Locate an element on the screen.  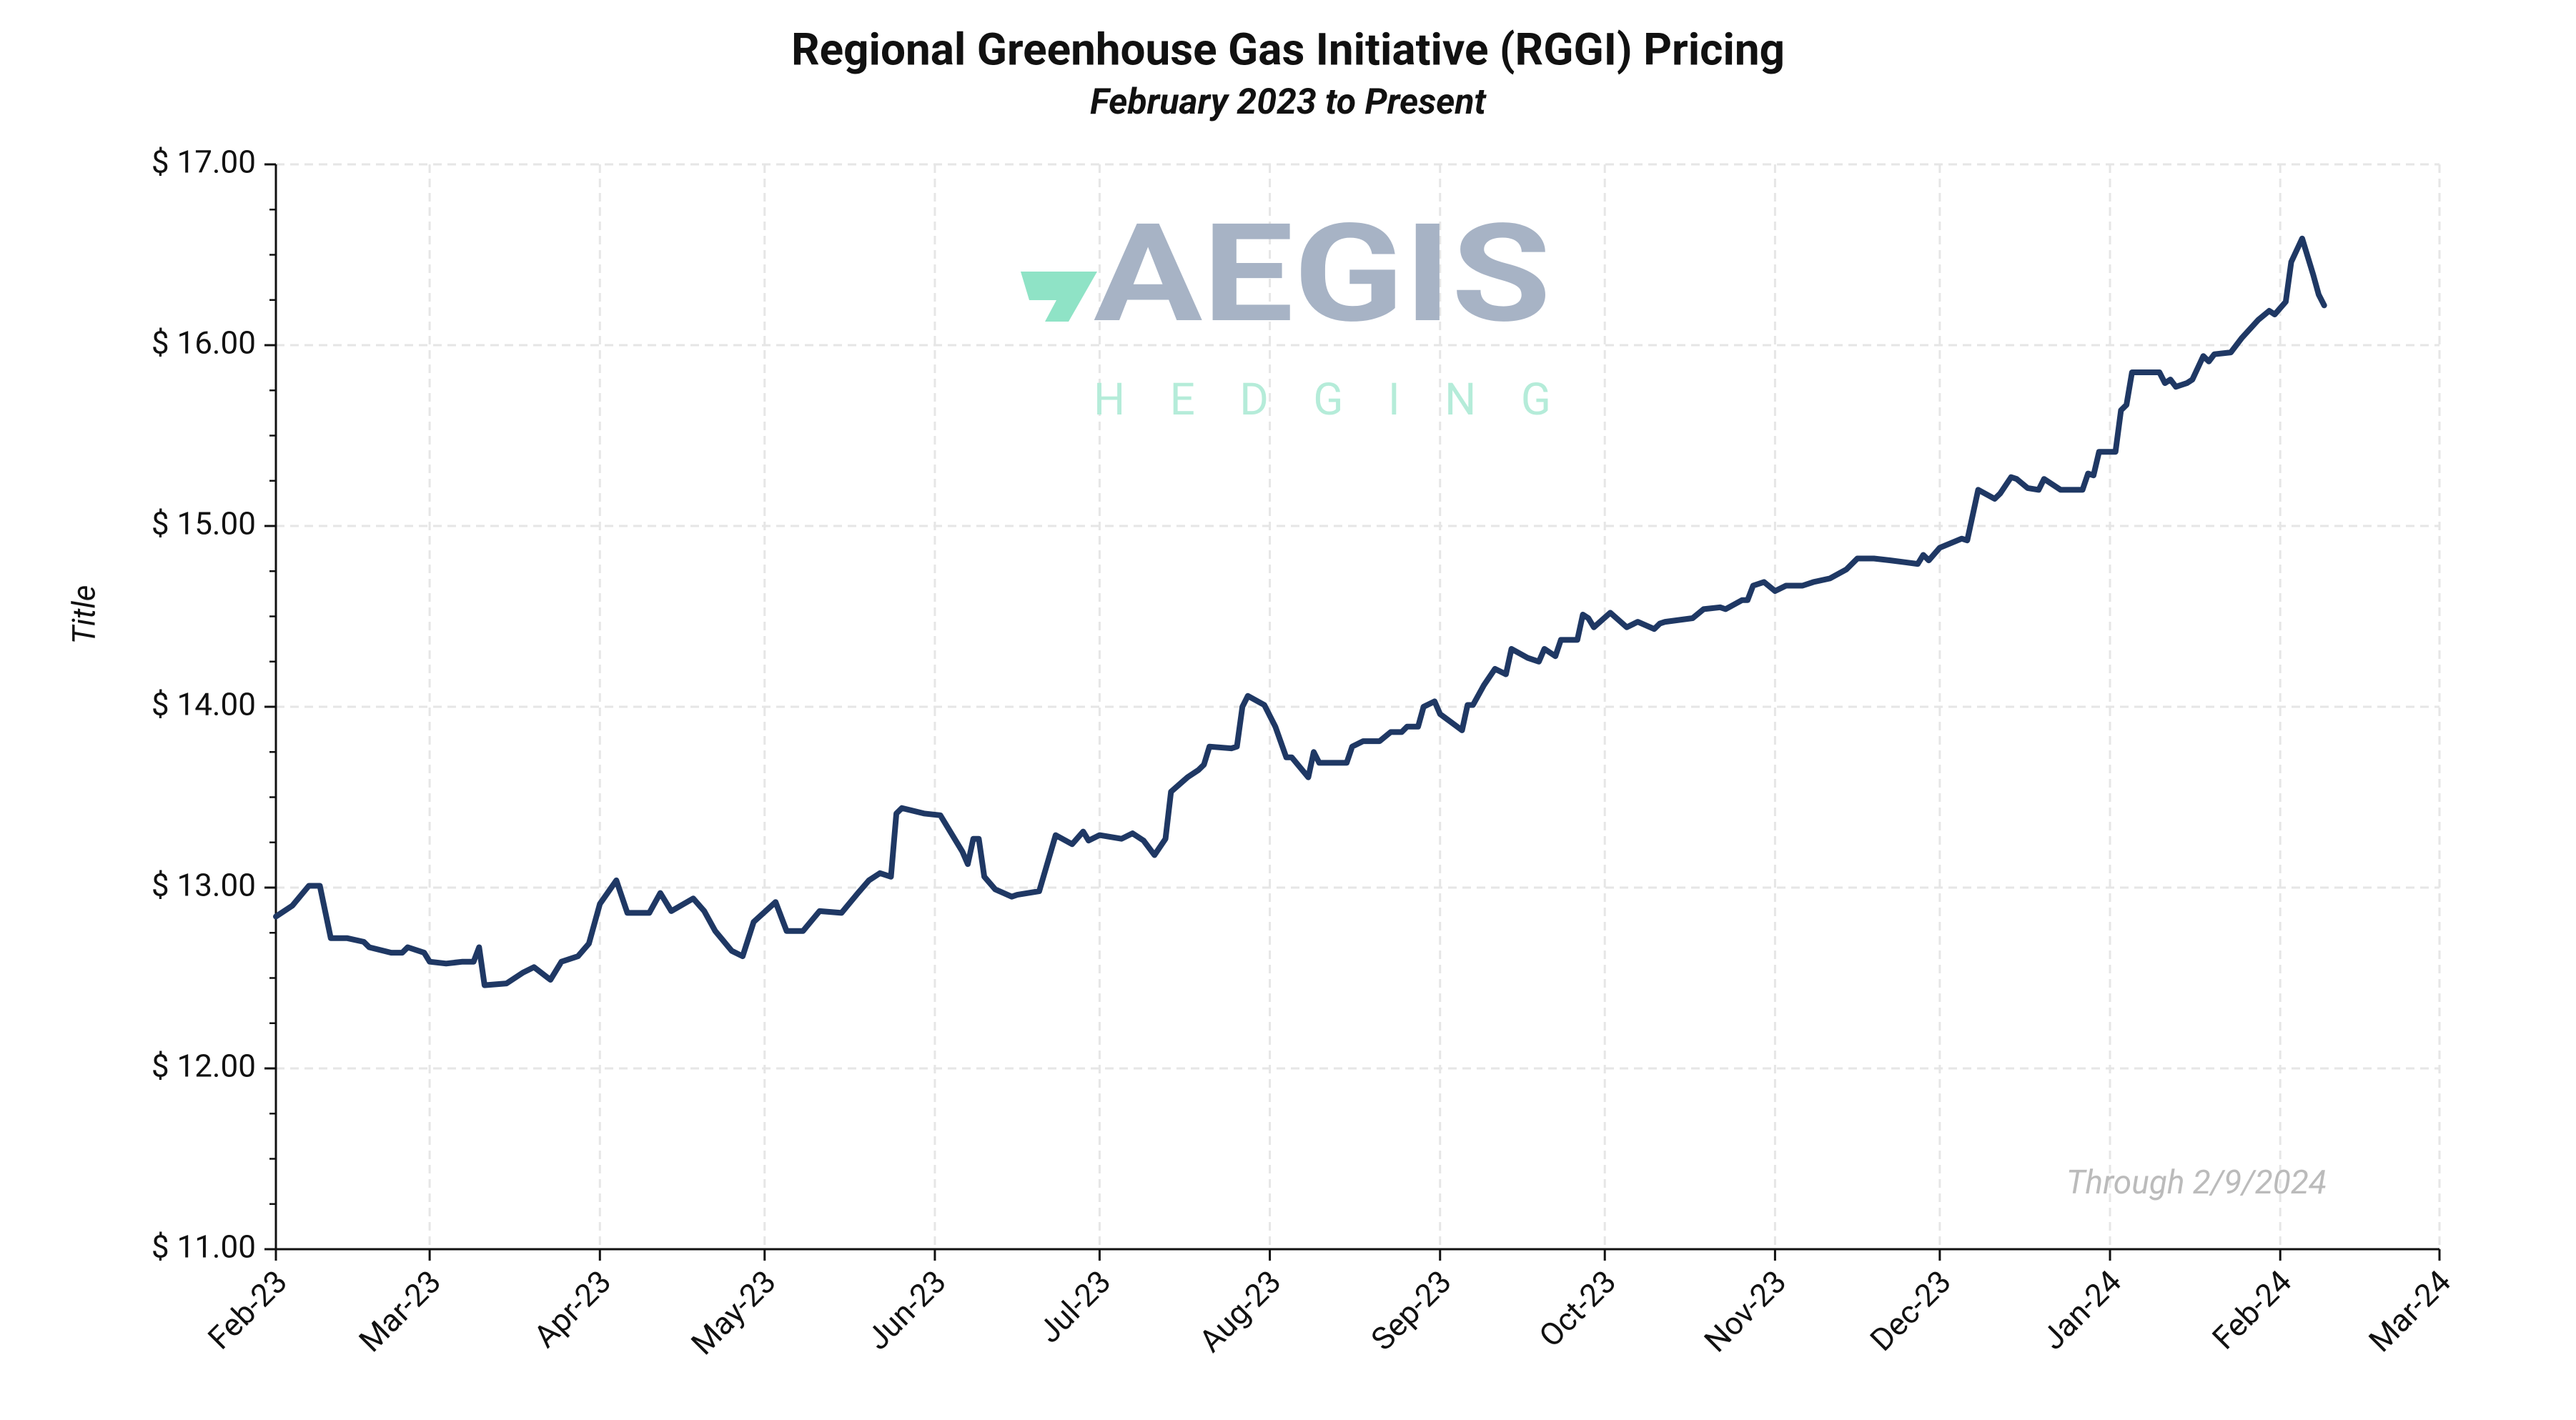
y-axis-label: Title is located at coordinates (85, 615).